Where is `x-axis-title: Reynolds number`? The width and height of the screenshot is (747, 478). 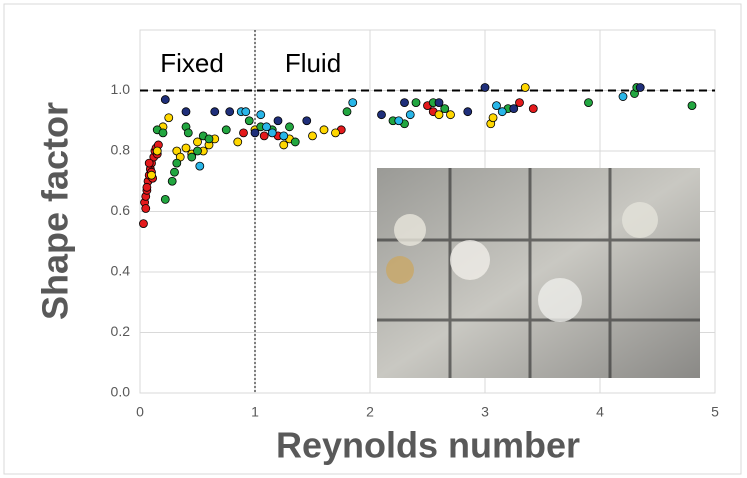 x-axis-title: Reynolds number is located at coordinates (428, 445).